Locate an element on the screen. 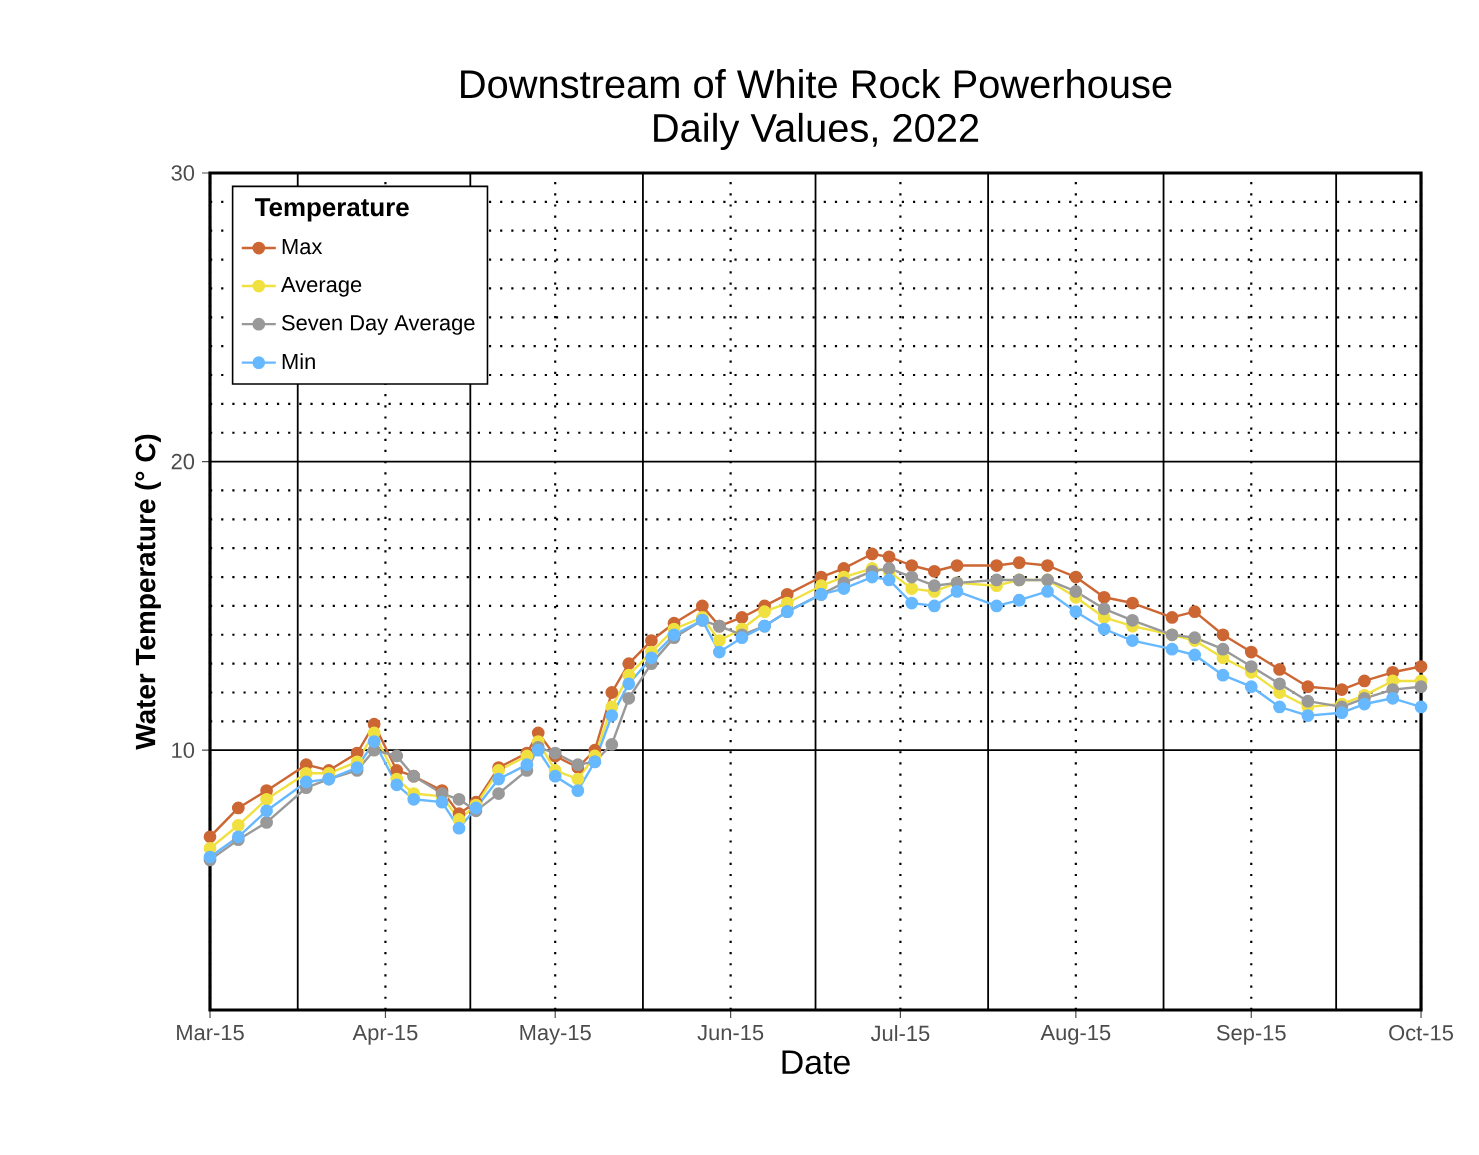 This screenshot has width=1479, height=1155. y-axis-title: Water Temperature (° C) is located at coordinates (147, 592).